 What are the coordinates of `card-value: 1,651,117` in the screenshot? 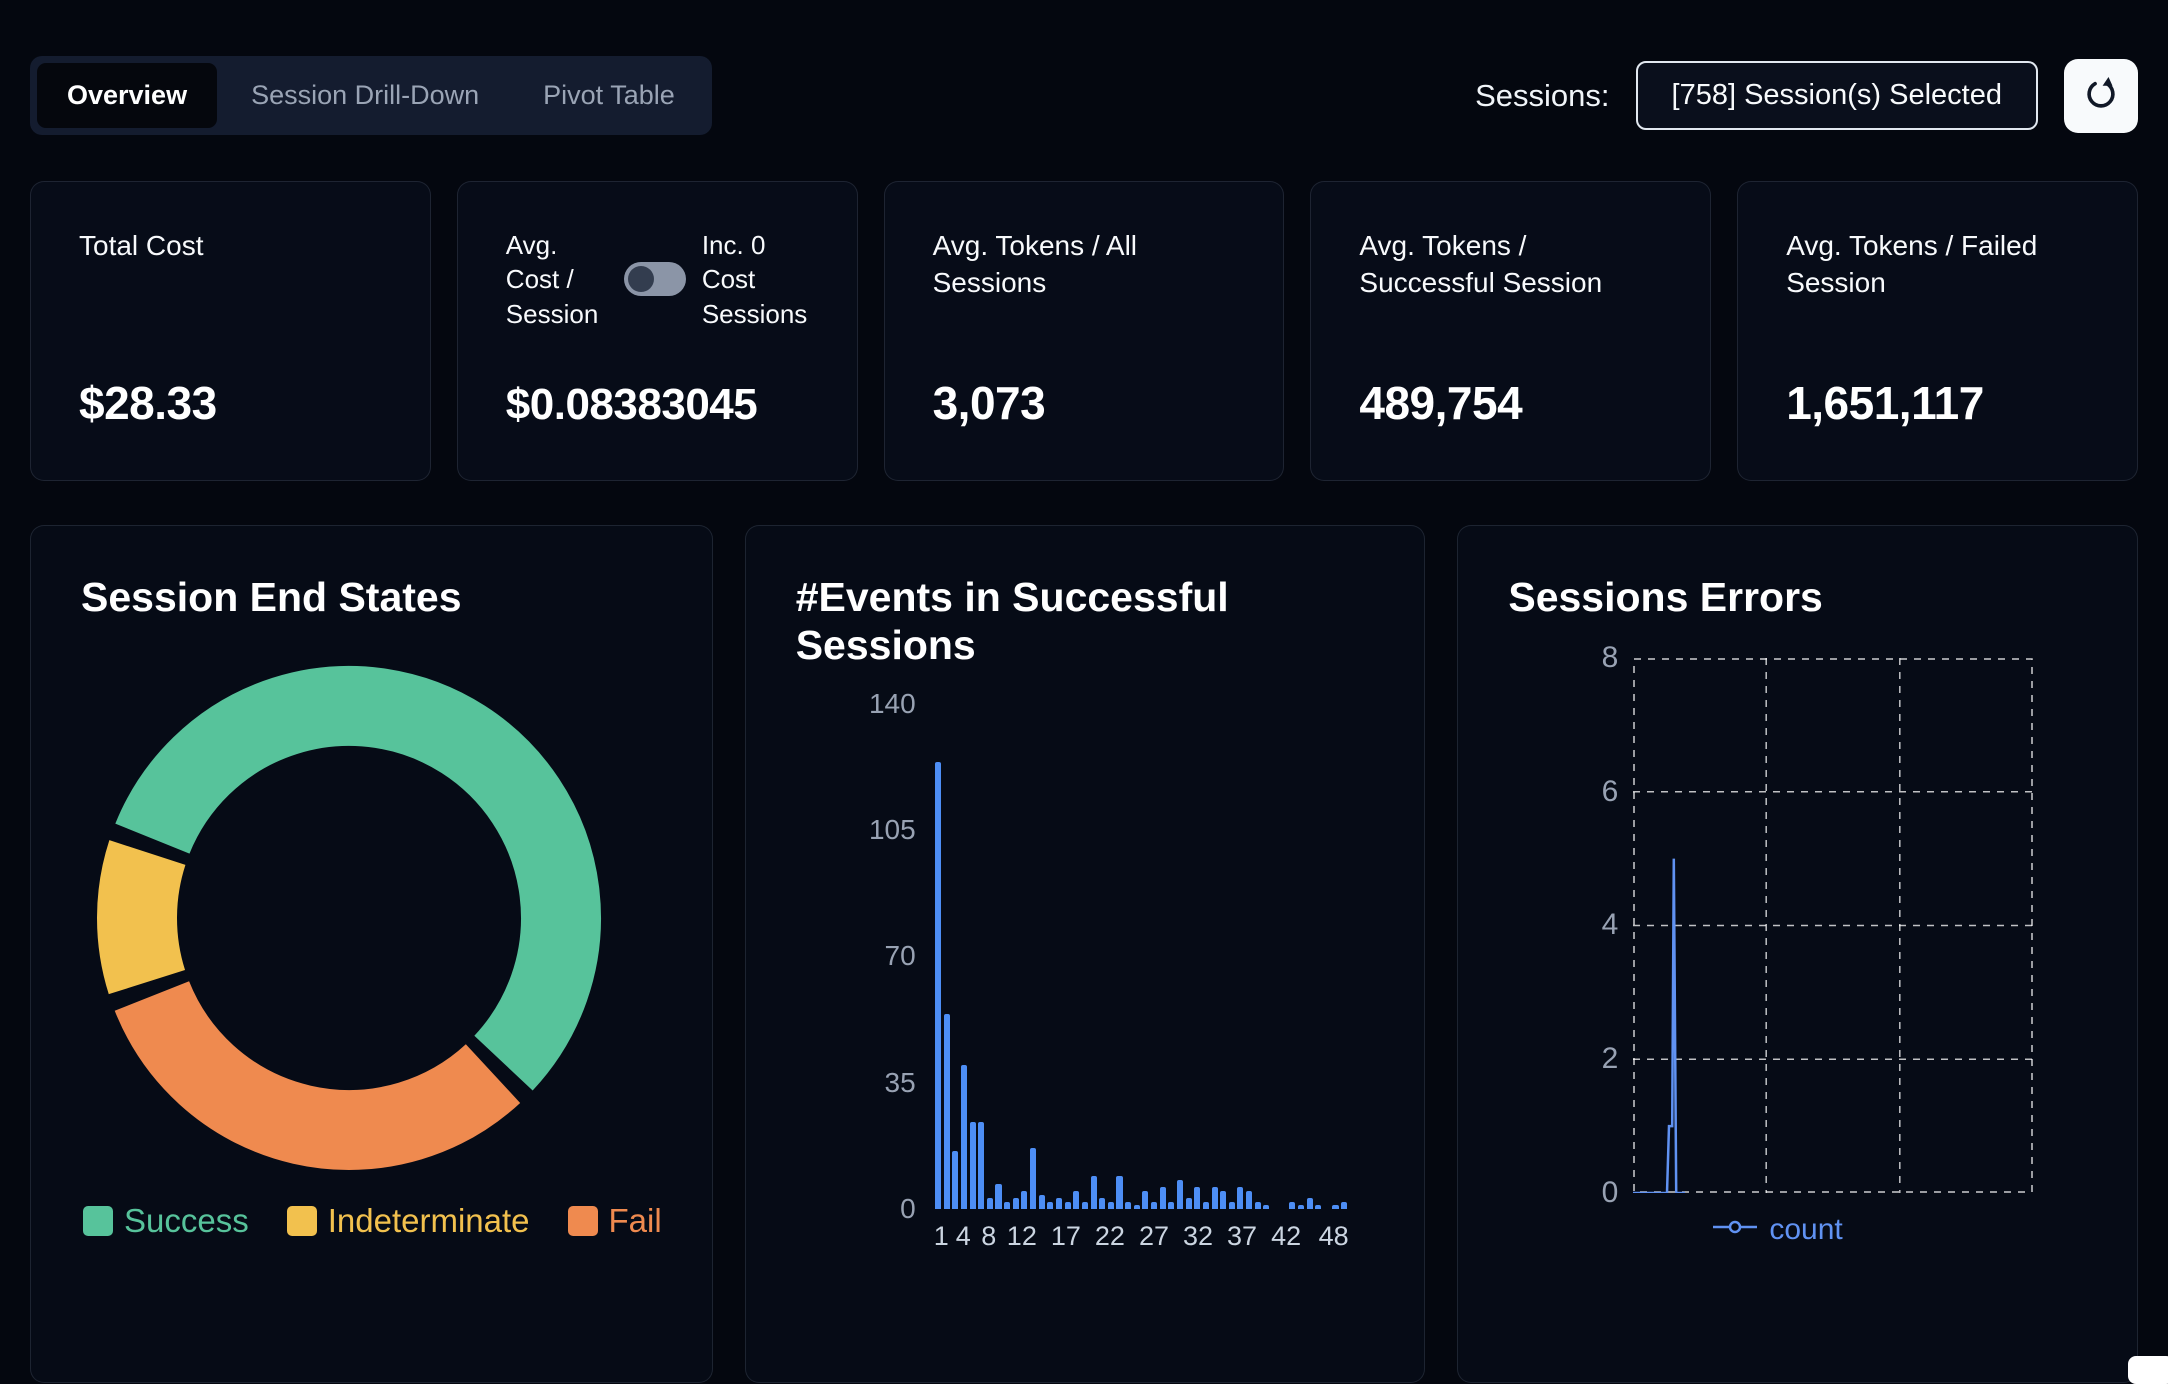 It's located at (1885, 403).